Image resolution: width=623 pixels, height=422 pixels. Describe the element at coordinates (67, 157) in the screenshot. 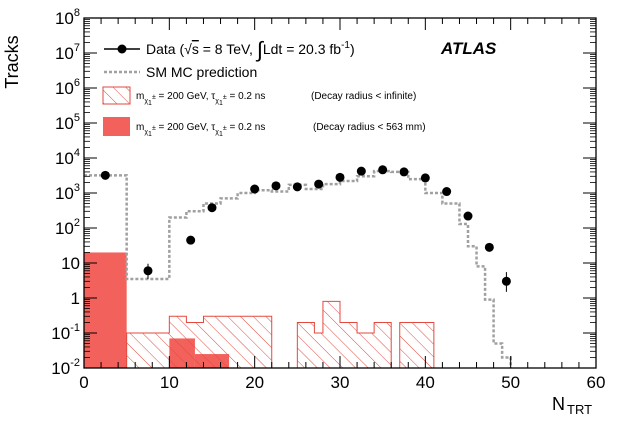

I see `y-tick-label-4: 10⁴` at that location.